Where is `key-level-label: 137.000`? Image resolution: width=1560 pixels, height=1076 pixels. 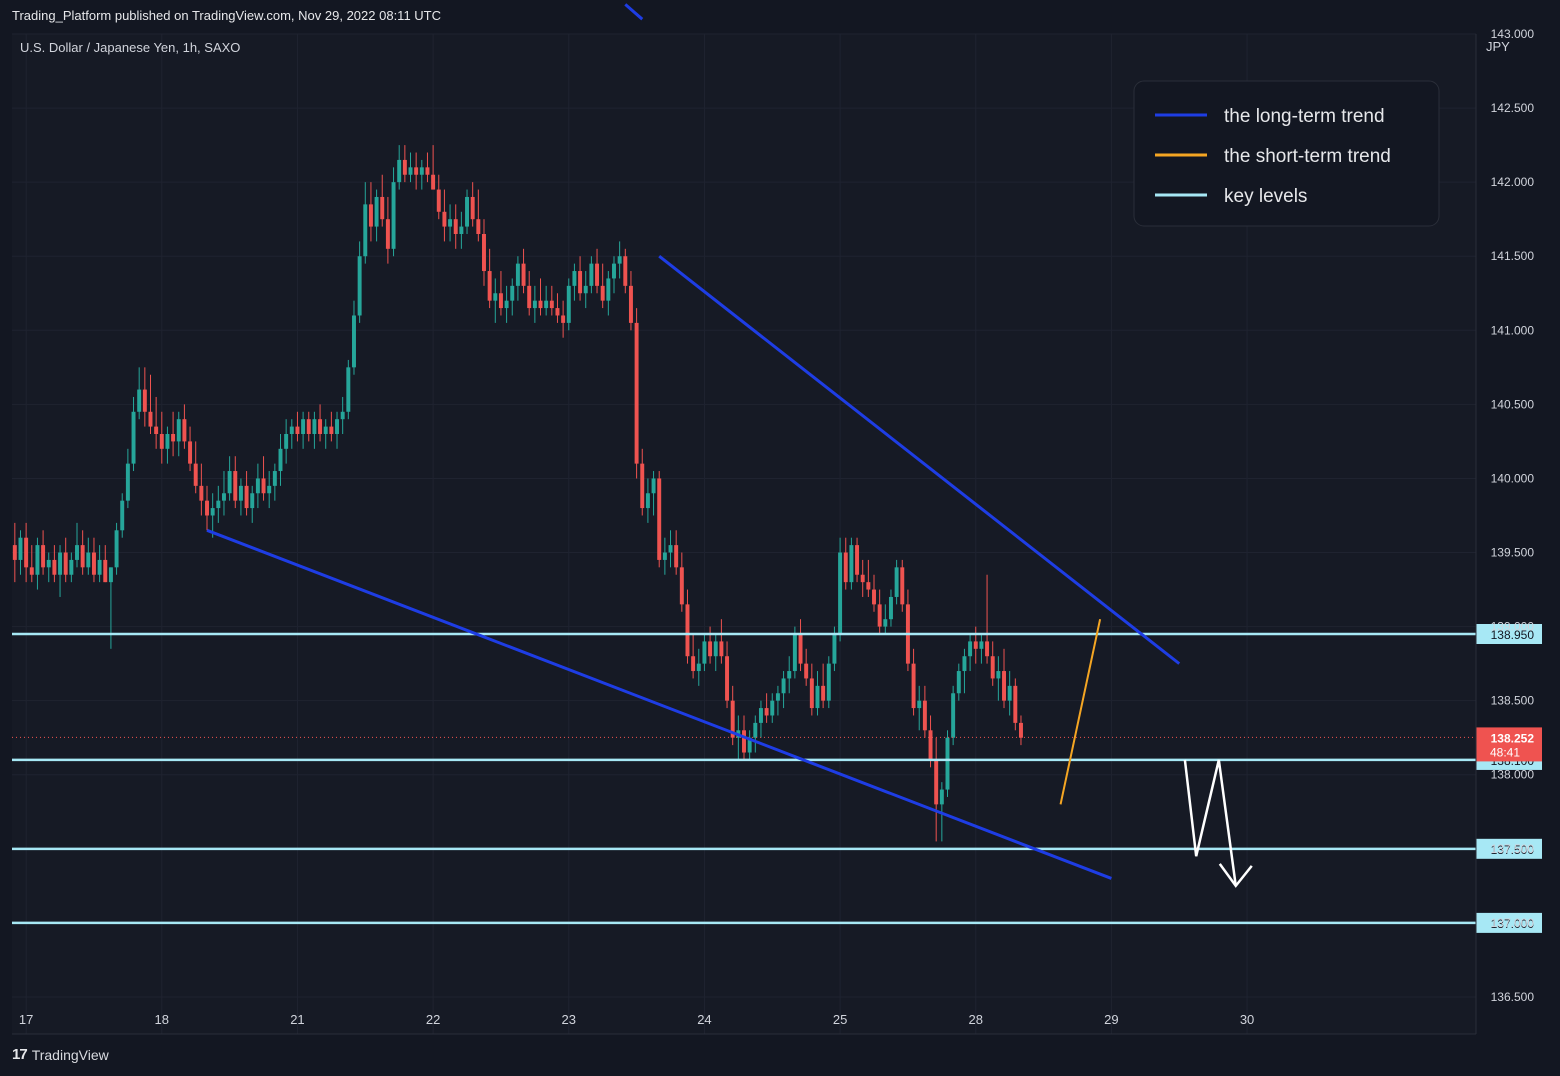 key-level-label: 137.000 is located at coordinates (1513, 924).